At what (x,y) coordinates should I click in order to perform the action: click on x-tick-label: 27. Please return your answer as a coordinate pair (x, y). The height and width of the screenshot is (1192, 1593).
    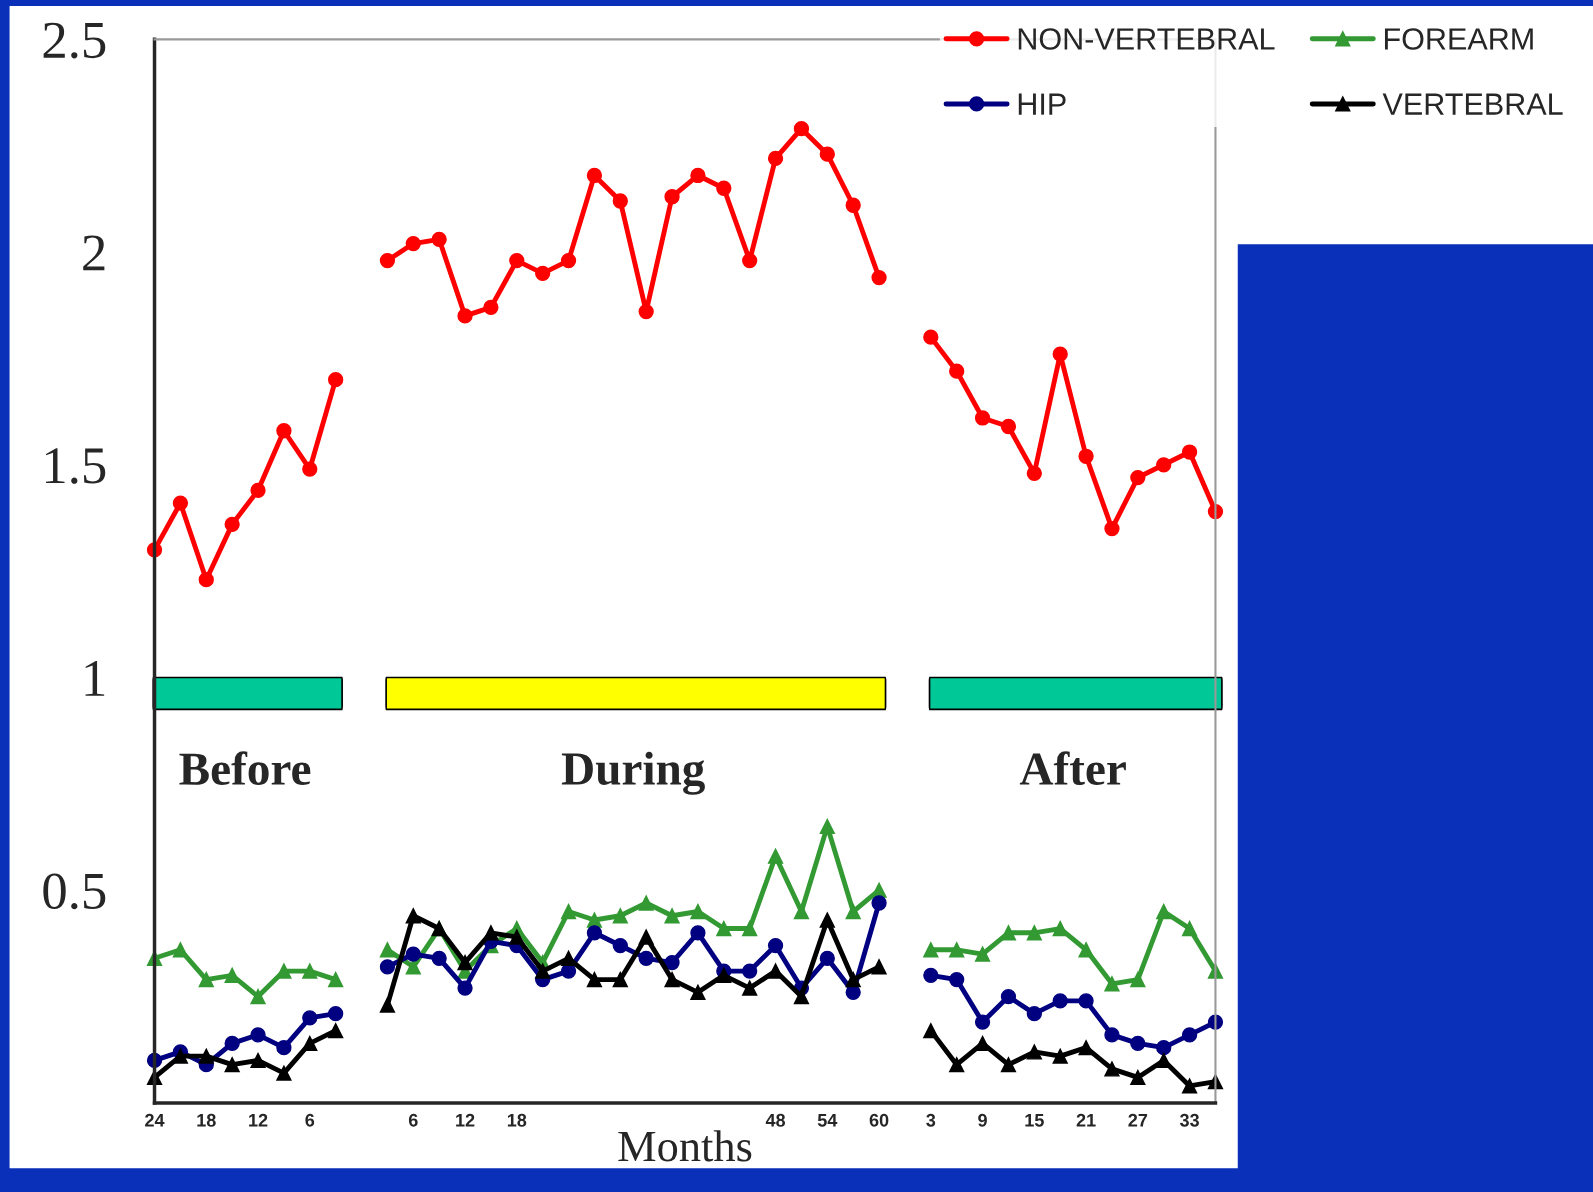
    Looking at the image, I should click on (1138, 1120).